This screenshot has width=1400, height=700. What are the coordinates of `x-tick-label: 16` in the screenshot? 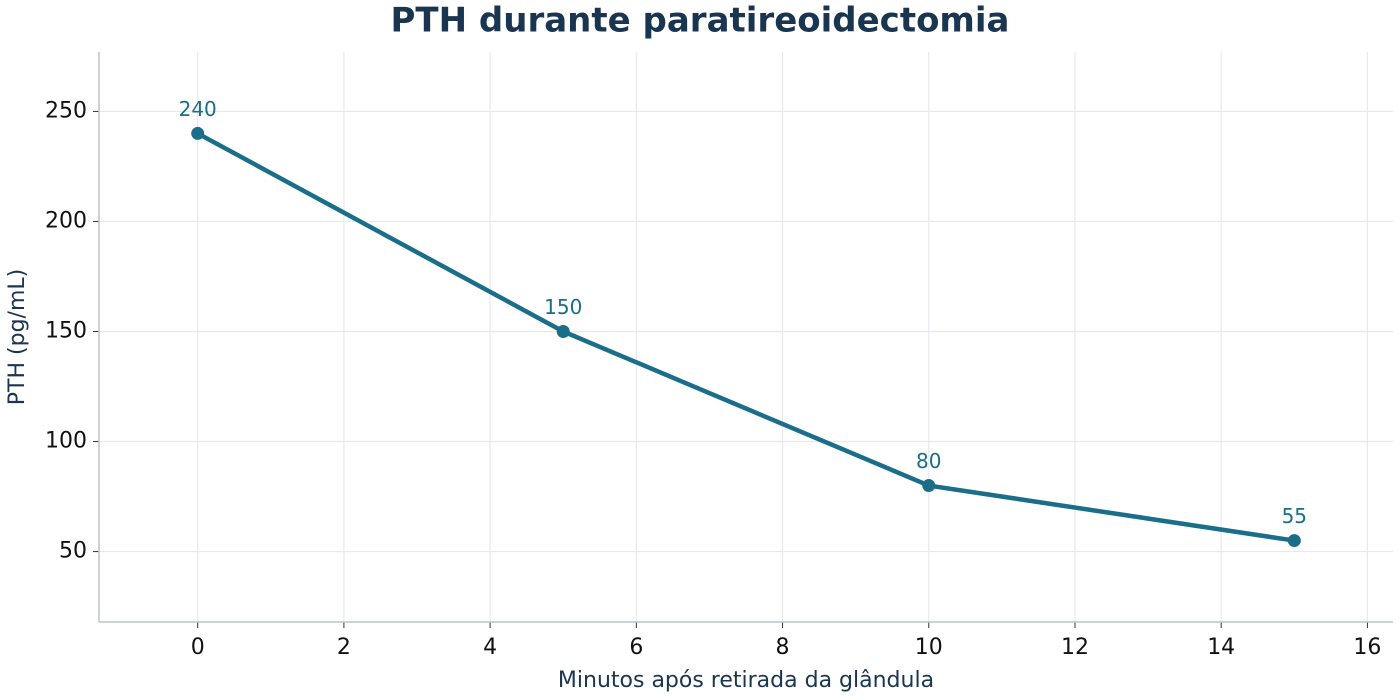 It's located at (1367, 647).